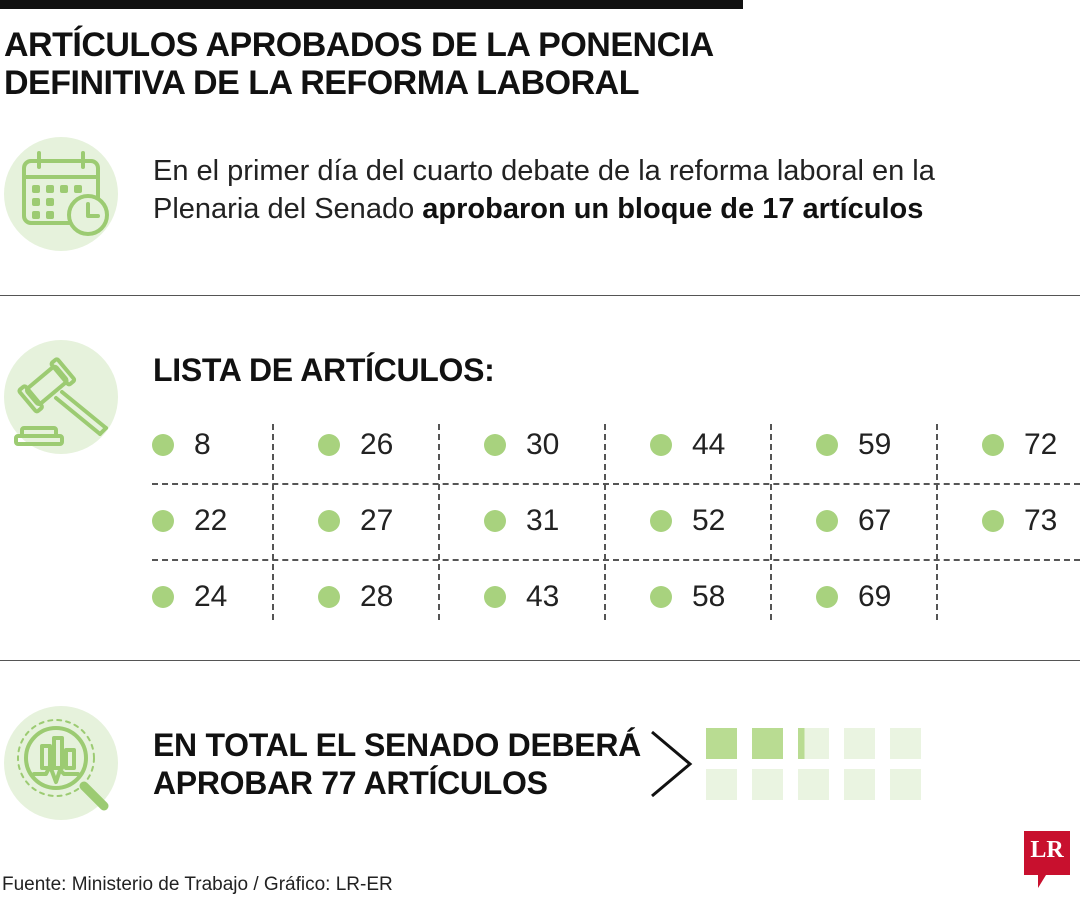  Describe the element at coordinates (353, 597) in the screenshot. I see `article-item: 28` at that location.